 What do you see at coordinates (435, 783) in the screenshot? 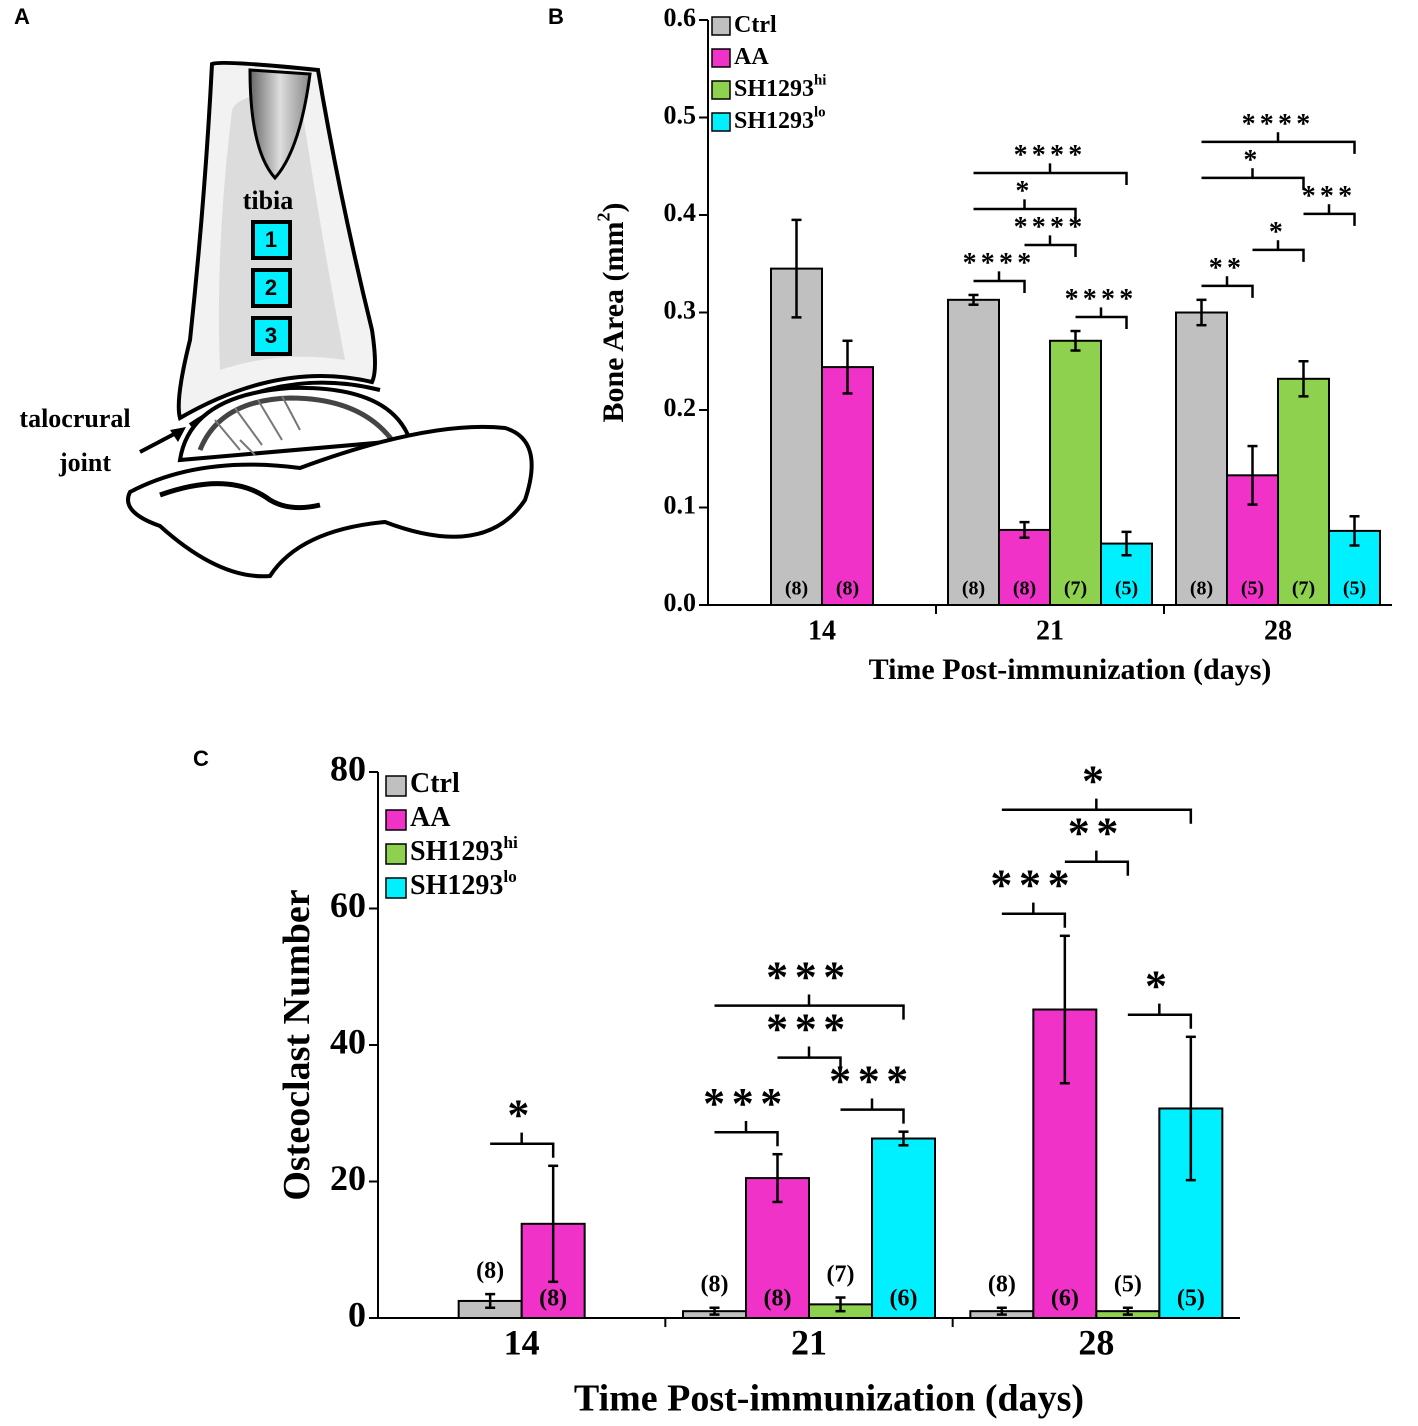
I see `legend-name: Ctrl` at bounding box center [435, 783].